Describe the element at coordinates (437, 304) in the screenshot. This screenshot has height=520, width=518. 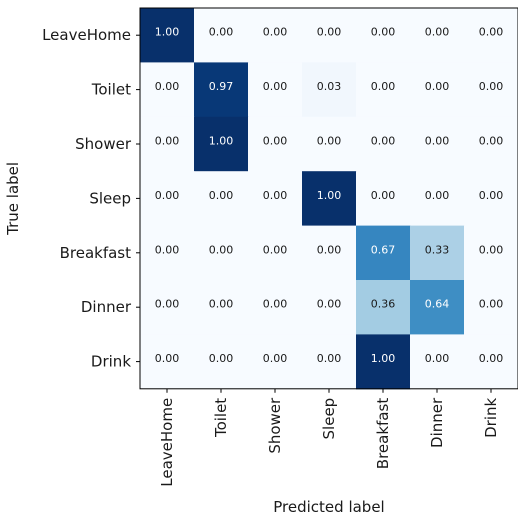
I see `cell-value-label: 0.64` at that location.